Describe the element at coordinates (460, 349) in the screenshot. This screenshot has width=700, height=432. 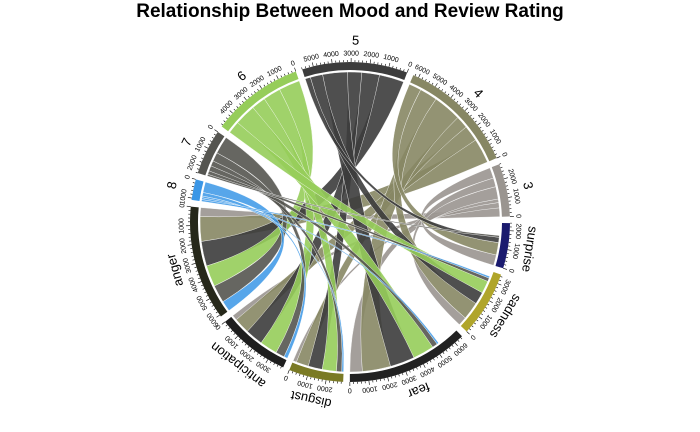
I see `tick-label-fear: 6000` at that location.